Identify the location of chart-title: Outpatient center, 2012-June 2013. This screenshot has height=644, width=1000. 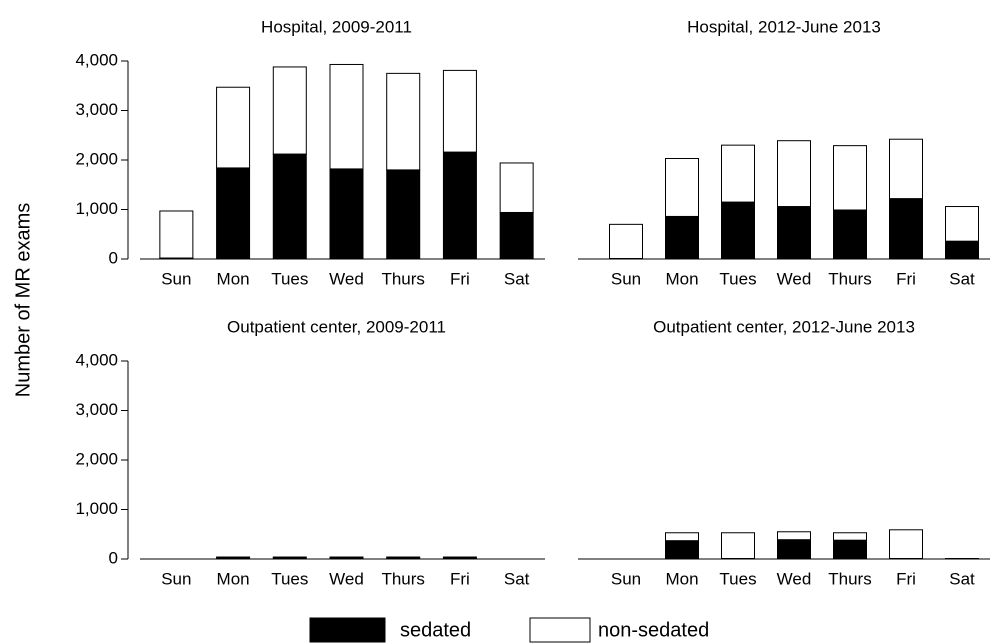
(784, 326).